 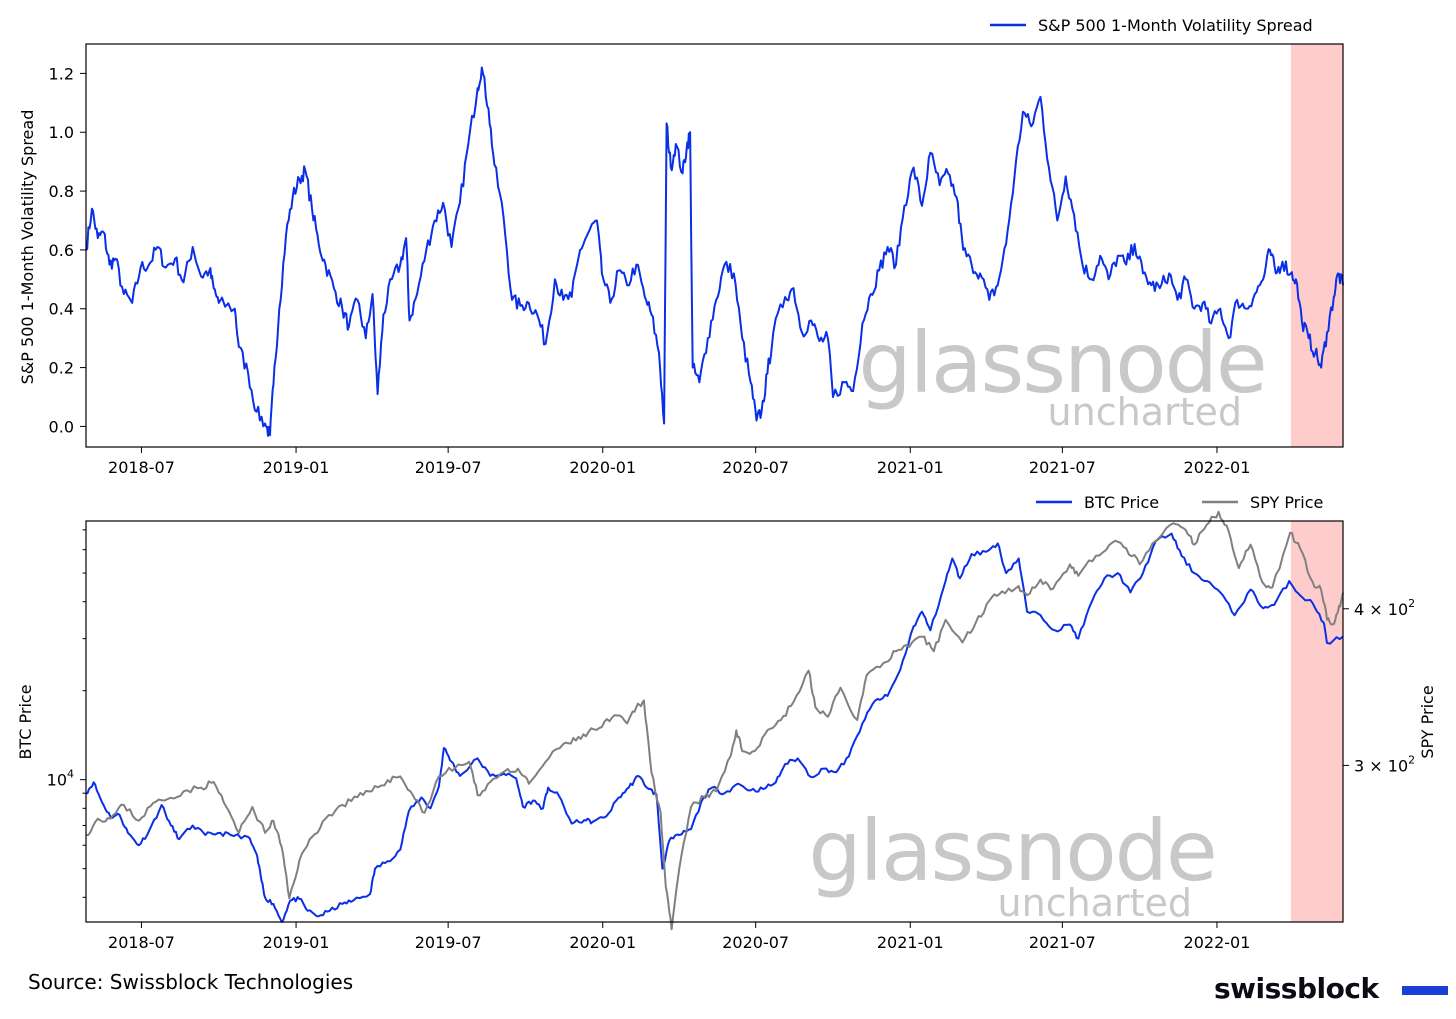 I want to click on y-axis-label: S&P 500 1-Month Volatility Spread, so click(x=27, y=247).